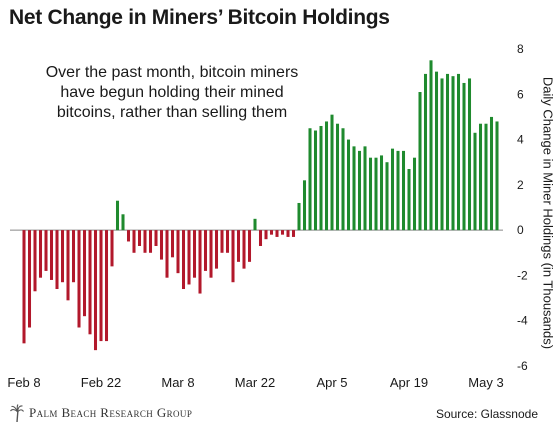  Describe the element at coordinates (485, 382) in the screenshot. I see `x-tick-label: May 3` at that location.